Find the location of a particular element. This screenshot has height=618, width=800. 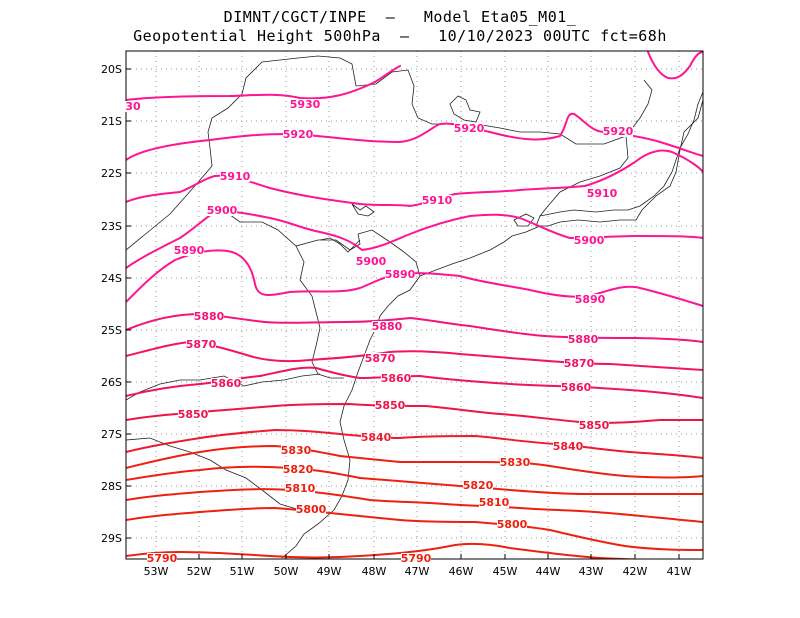

lon-tick-label: 44W is located at coordinates (548, 571).